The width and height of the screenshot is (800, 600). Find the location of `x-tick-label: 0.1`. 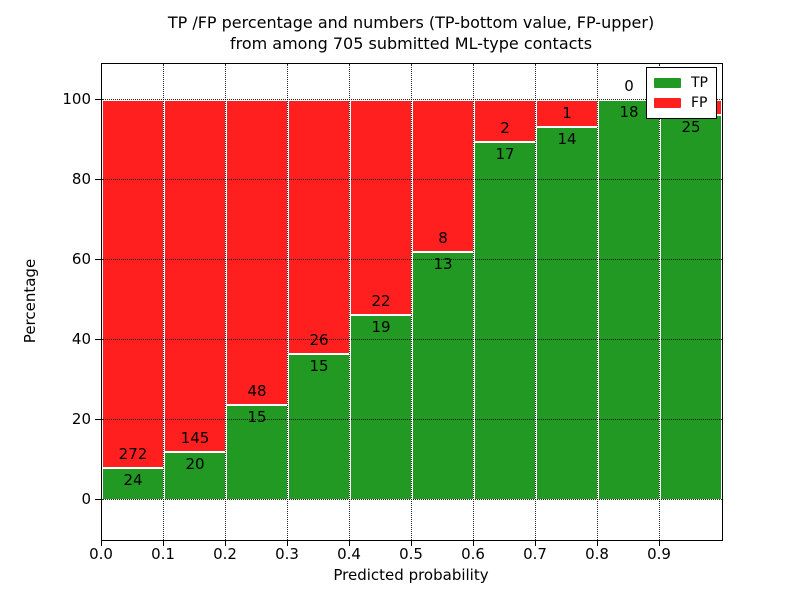

x-tick-label: 0.1 is located at coordinates (163, 554).